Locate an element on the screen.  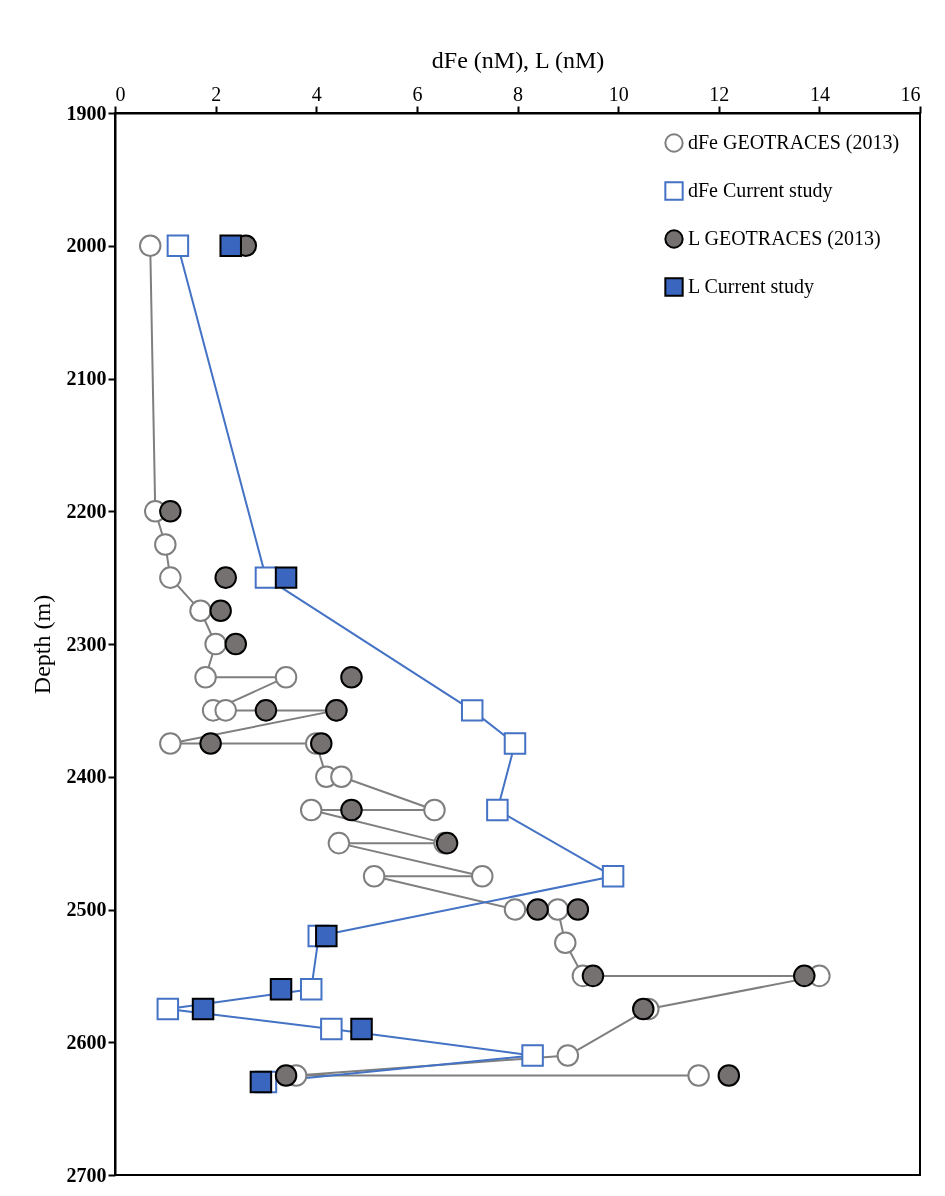
legend-label: L Current study is located at coordinates (751, 286).